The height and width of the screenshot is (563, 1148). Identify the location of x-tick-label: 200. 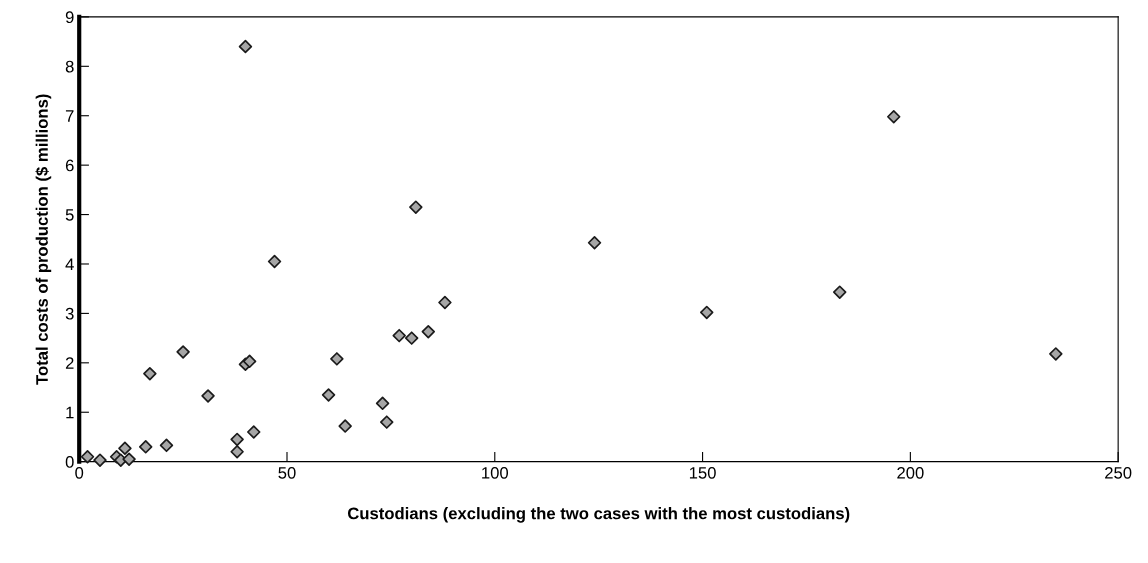
(910, 472).